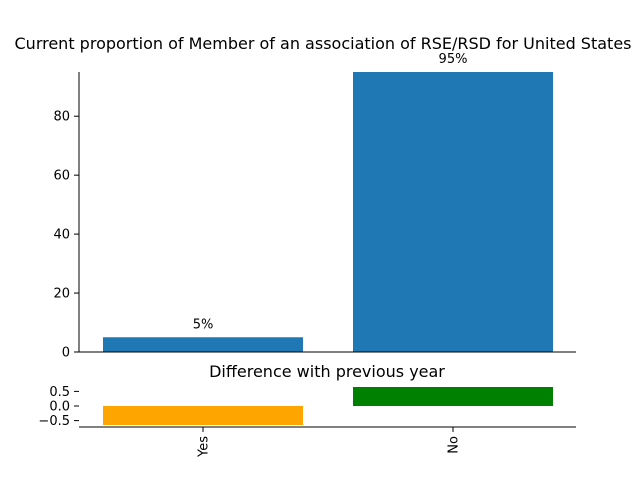 The width and height of the screenshot is (640, 480). I want to click on main-bar-value-label: 95%, so click(453, 59).